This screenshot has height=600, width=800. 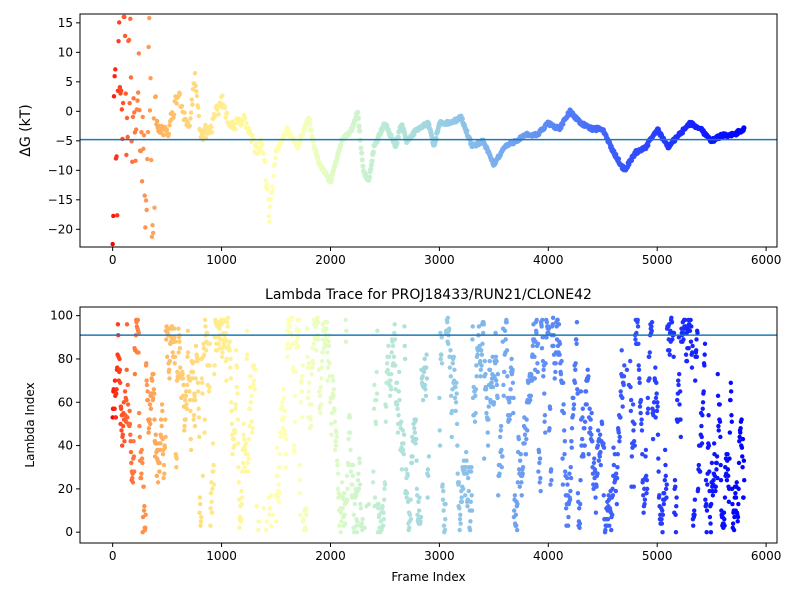 I want to click on x-tick-label: 3000, so click(x=439, y=260).